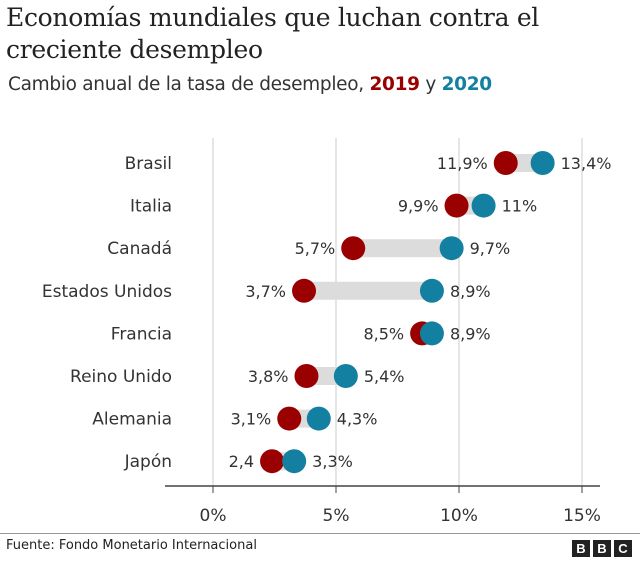 This screenshot has width=640, height=562. What do you see at coordinates (320, 533) in the screenshot?
I see `footer-divider` at bounding box center [320, 533].